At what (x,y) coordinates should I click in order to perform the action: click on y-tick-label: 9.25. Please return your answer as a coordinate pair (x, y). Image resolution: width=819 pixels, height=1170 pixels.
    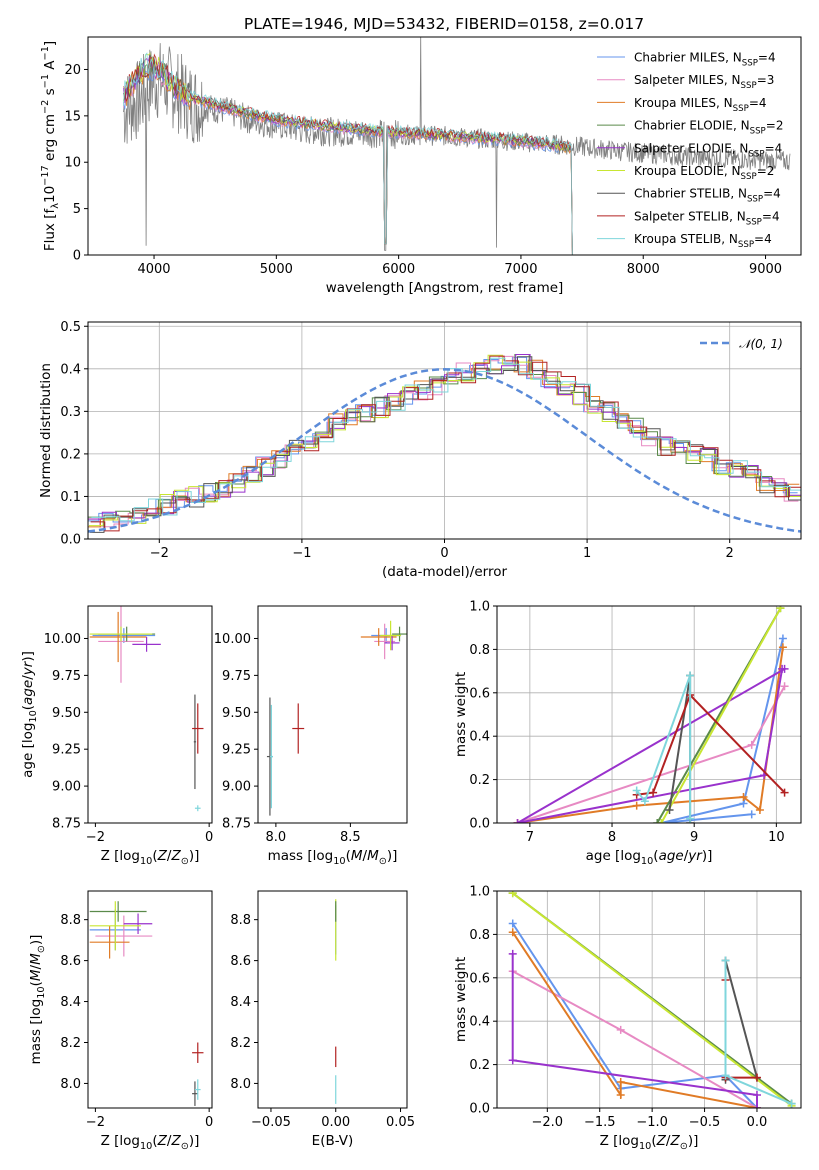
    Looking at the image, I should click on (236, 750).